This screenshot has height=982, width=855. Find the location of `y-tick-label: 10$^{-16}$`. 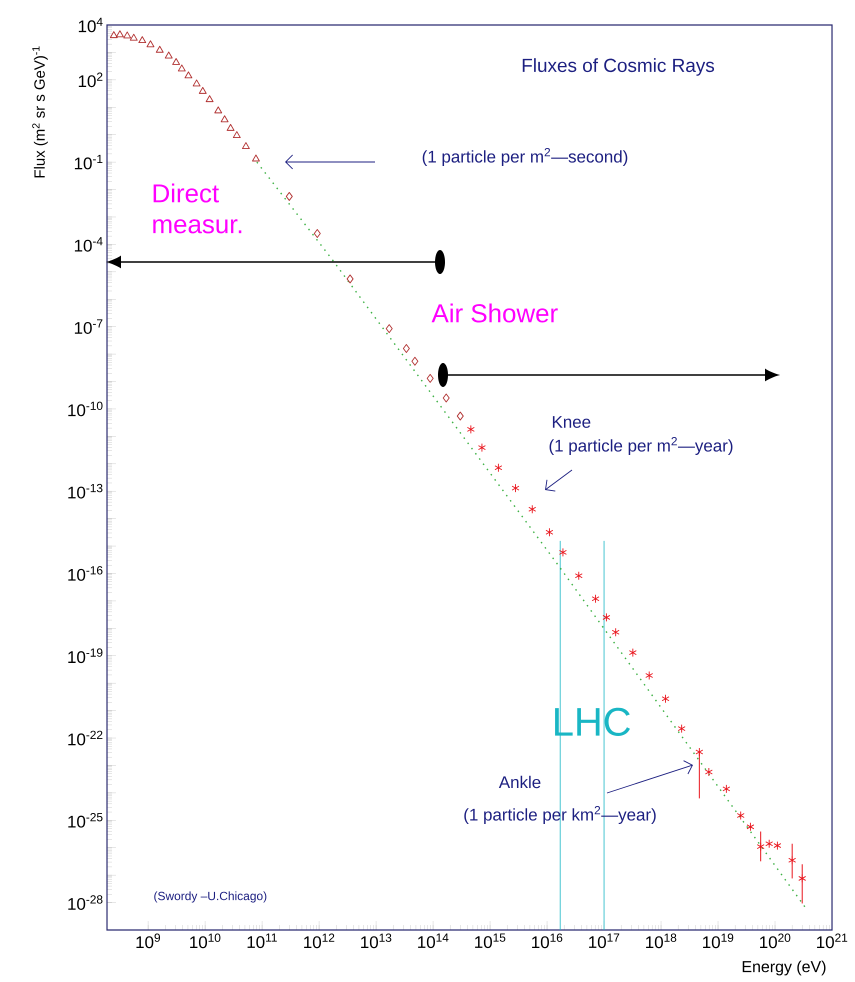

y-tick-label: 10$^{-16}$ is located at coordinates (85, 573).